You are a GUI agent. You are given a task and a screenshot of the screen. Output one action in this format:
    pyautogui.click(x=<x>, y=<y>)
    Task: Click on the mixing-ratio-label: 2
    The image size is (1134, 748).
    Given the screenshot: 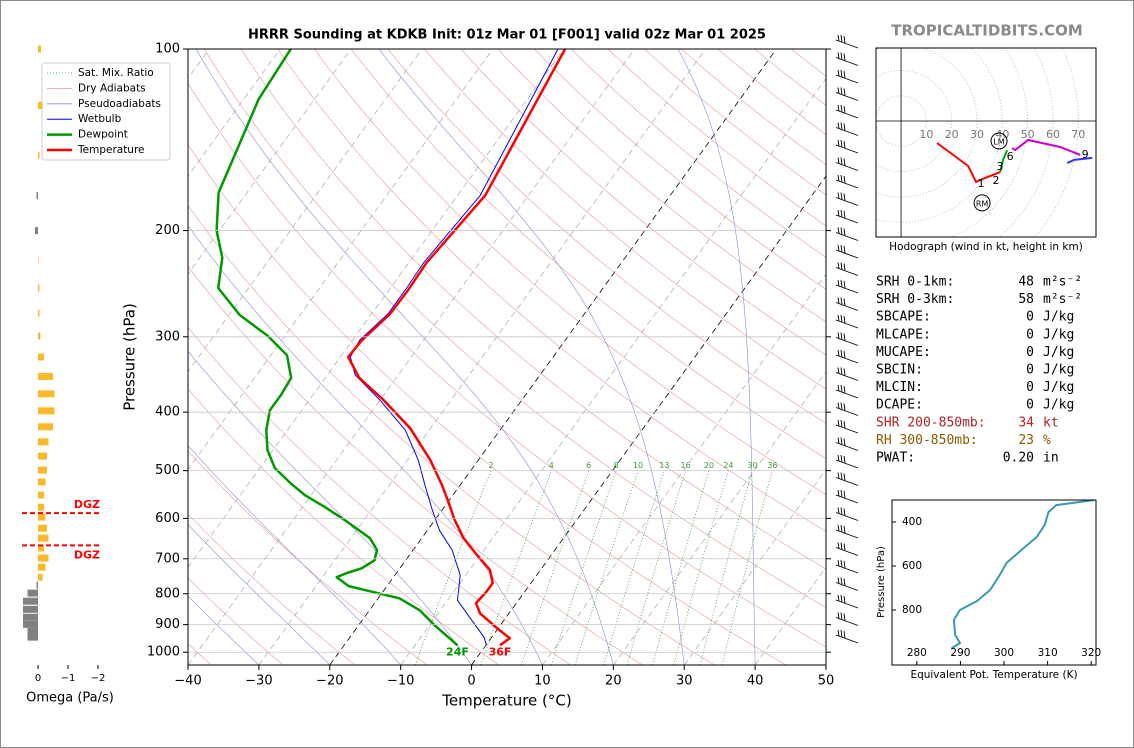 What is the action you would take?
    pyautogui.click(x=490, y=465)
    